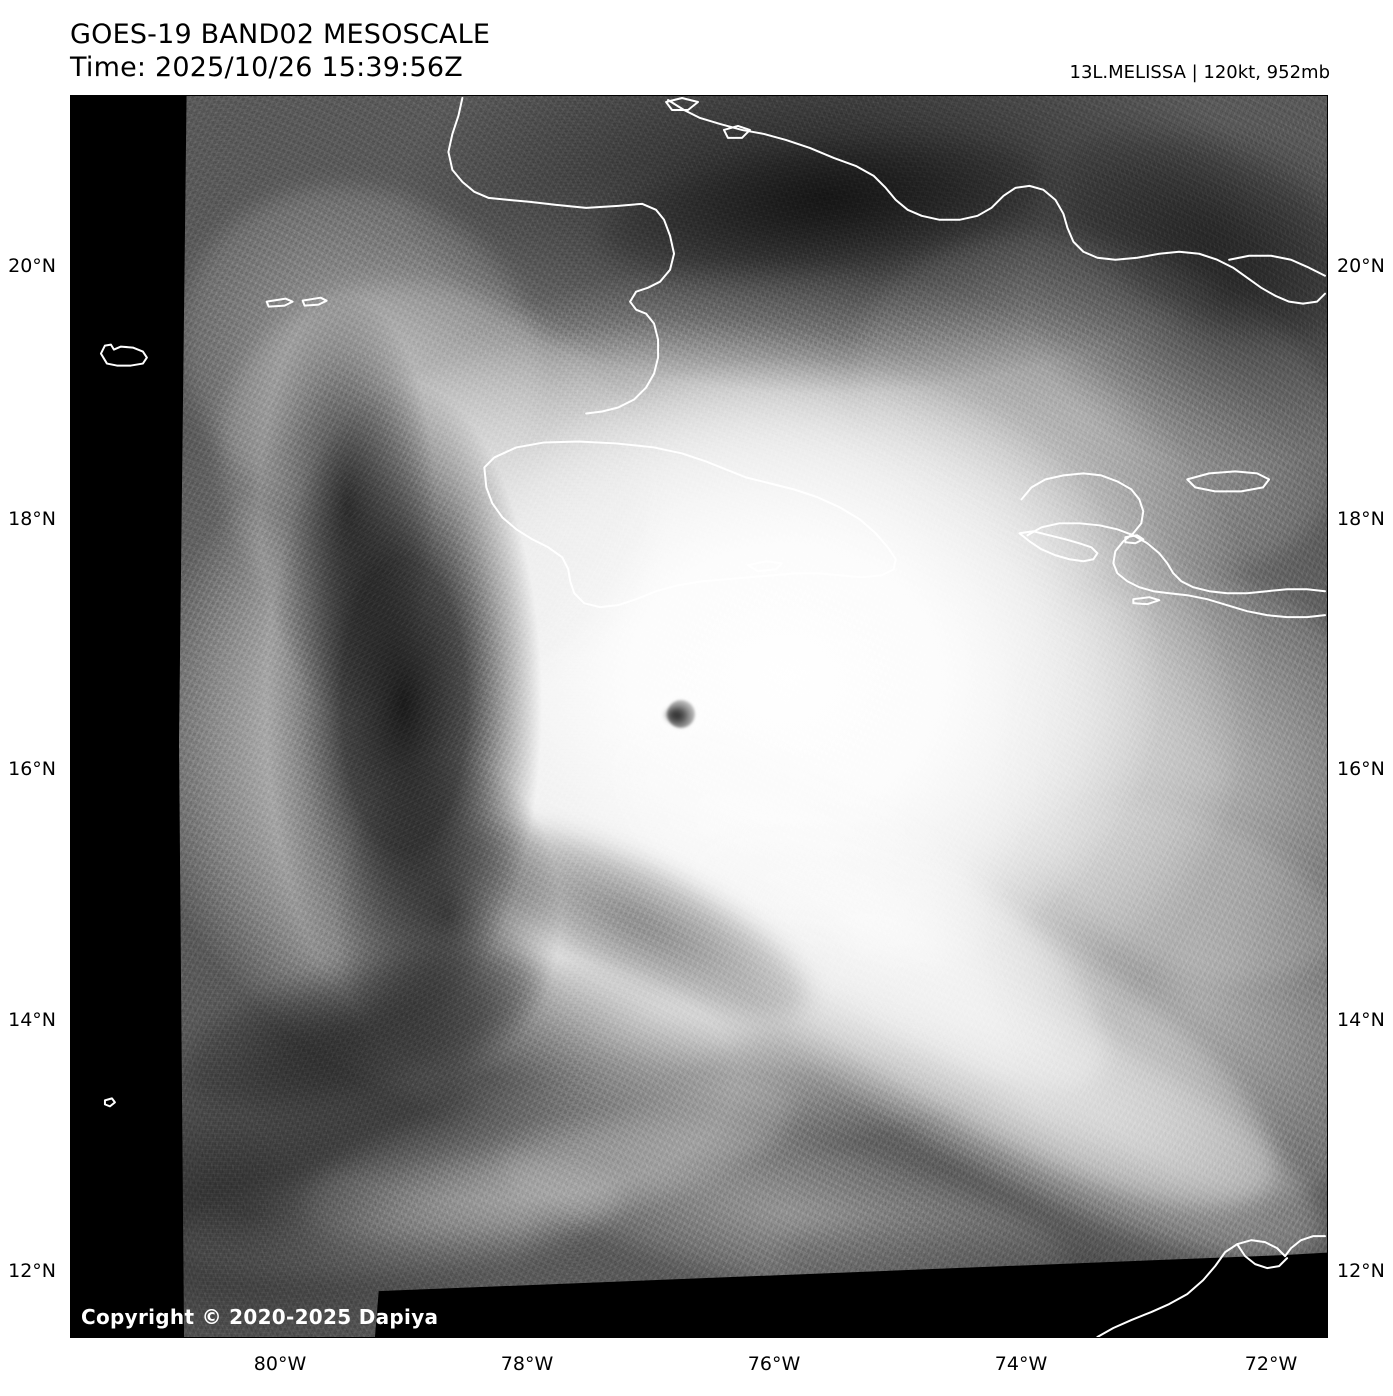 The height and width of the screenshot is (1396, 1393). Describe the element at coordinates (1271, 1364) in the screenshot. I see `x-tick-label: 72°W` at that location.